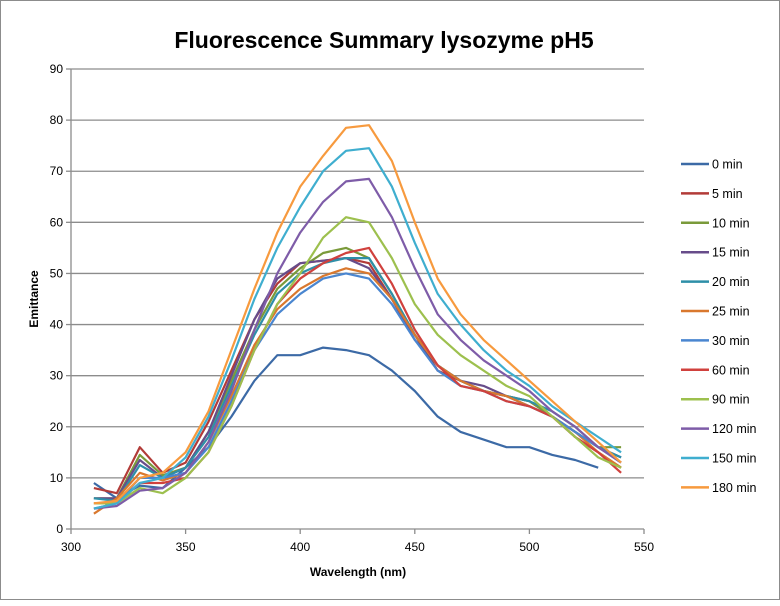 The height and width of the screenshot is (606, 780). I want to click on legend-entry: 15 min, so click(731, 253).